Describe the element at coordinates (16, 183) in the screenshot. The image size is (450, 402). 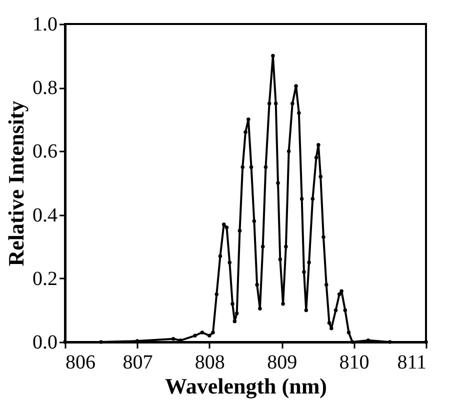
I see `y-axis-title: Relative Intensity` at that location.